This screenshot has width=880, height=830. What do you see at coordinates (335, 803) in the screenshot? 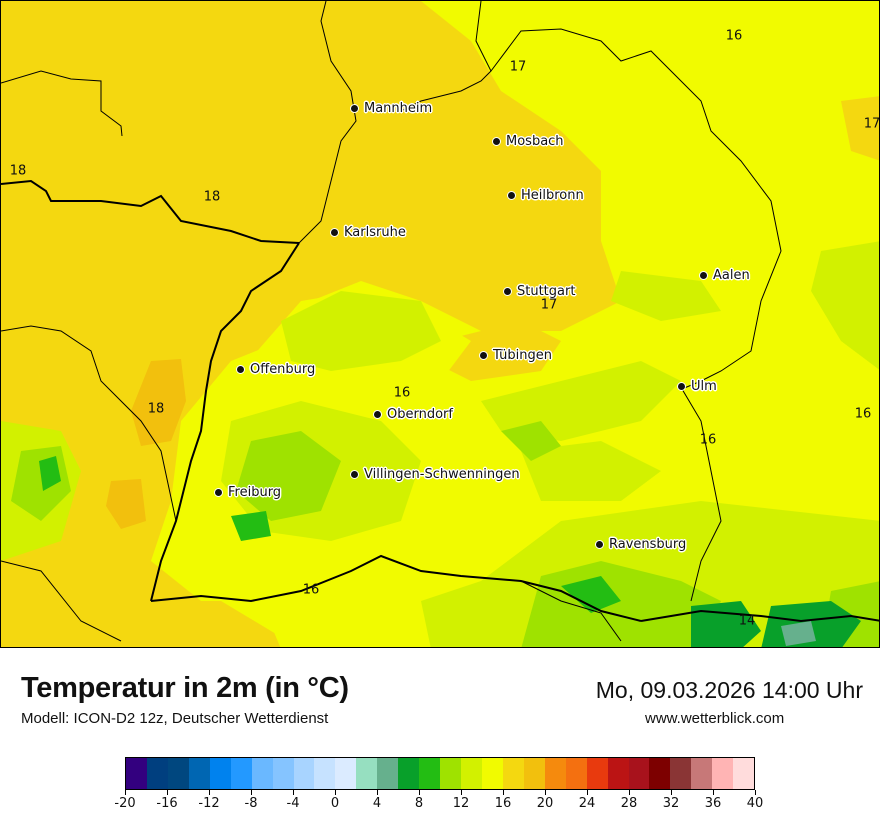
I see `legend-tick-label: 0` at bounding box center [335, 803].